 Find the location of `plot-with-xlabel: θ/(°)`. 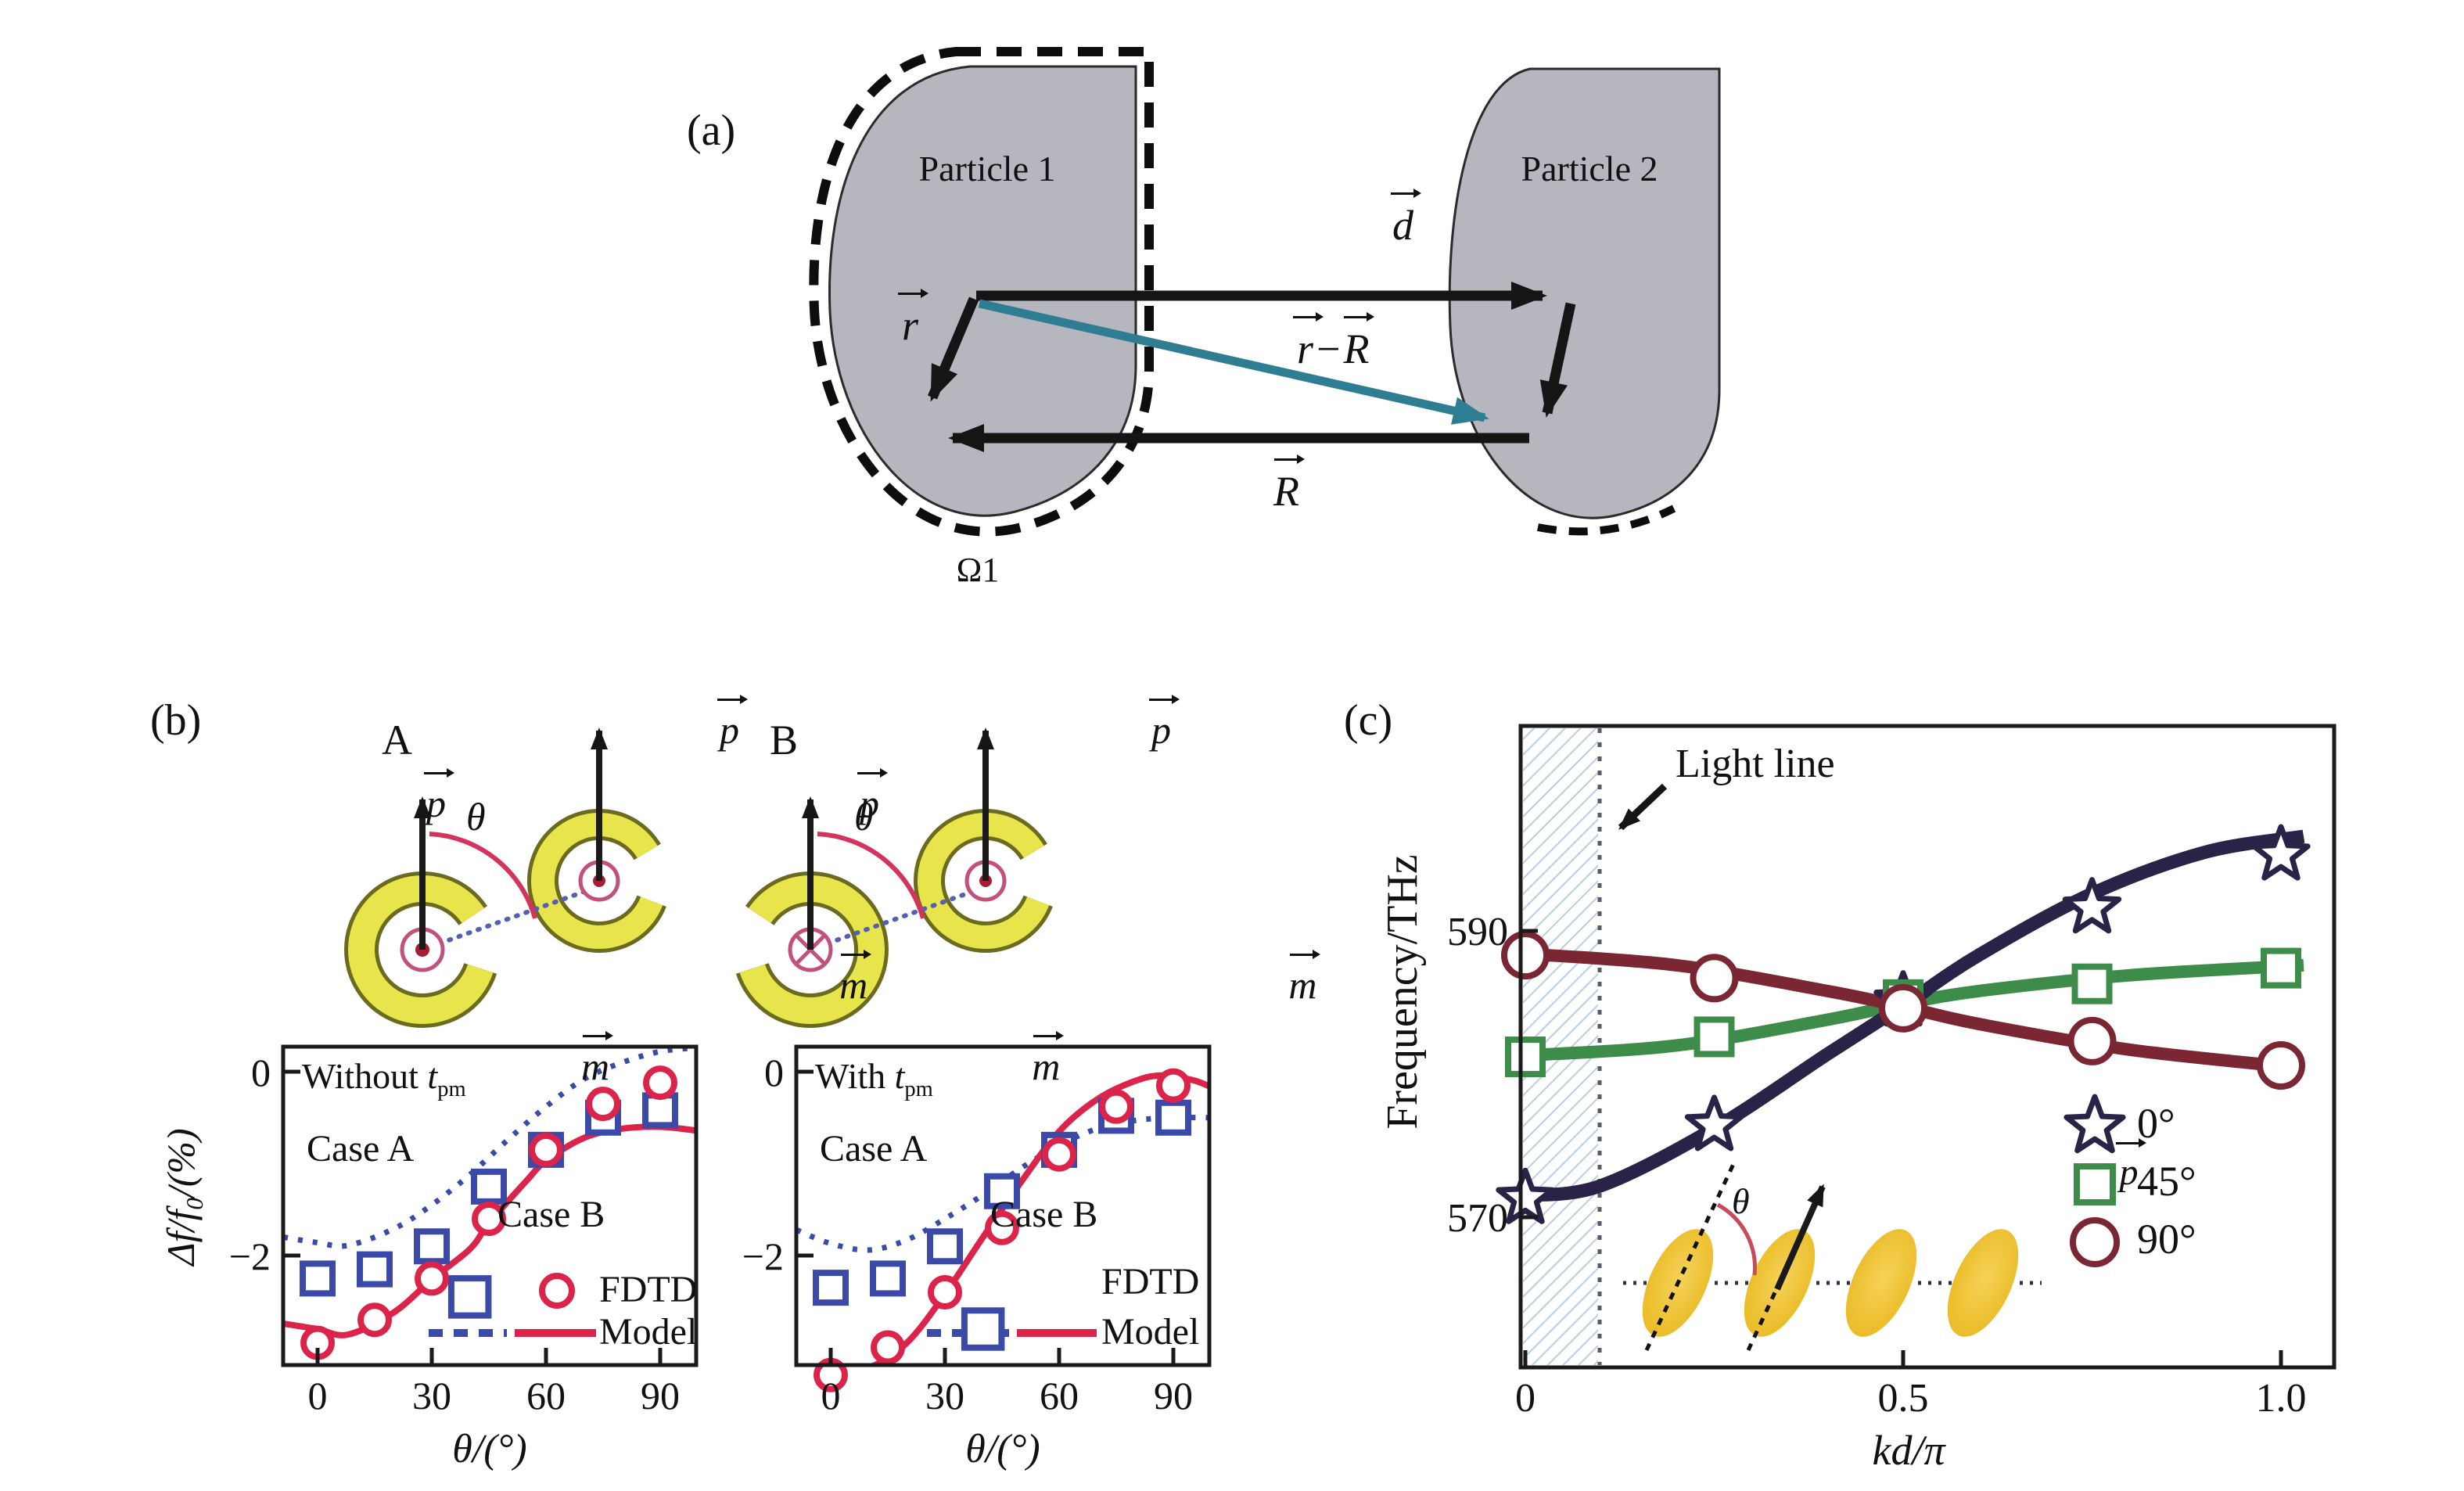

plot-with-xlabel: θ/(°) is located at coordinates (1002, 1449).